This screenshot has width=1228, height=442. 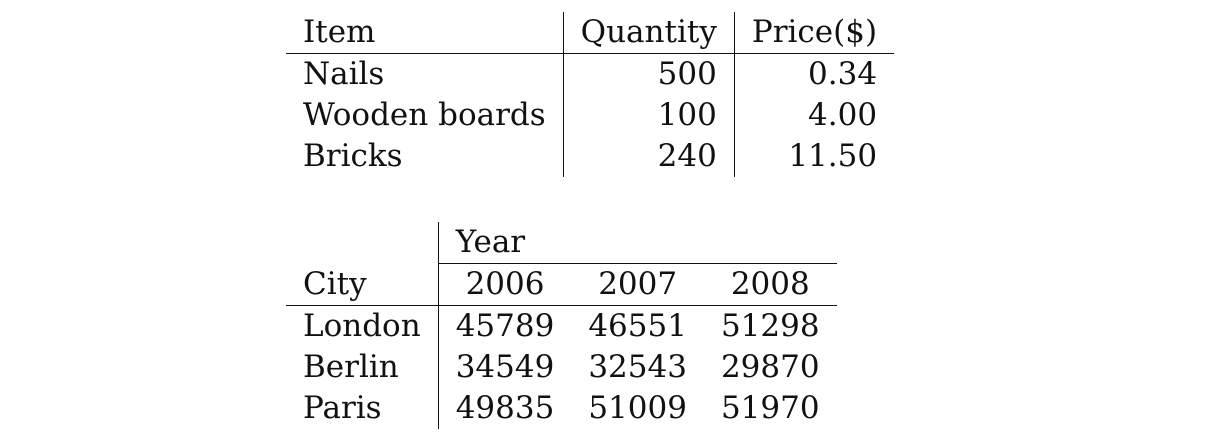 I want to click on header-quantity: Quantity, so click(x=649, y=33).